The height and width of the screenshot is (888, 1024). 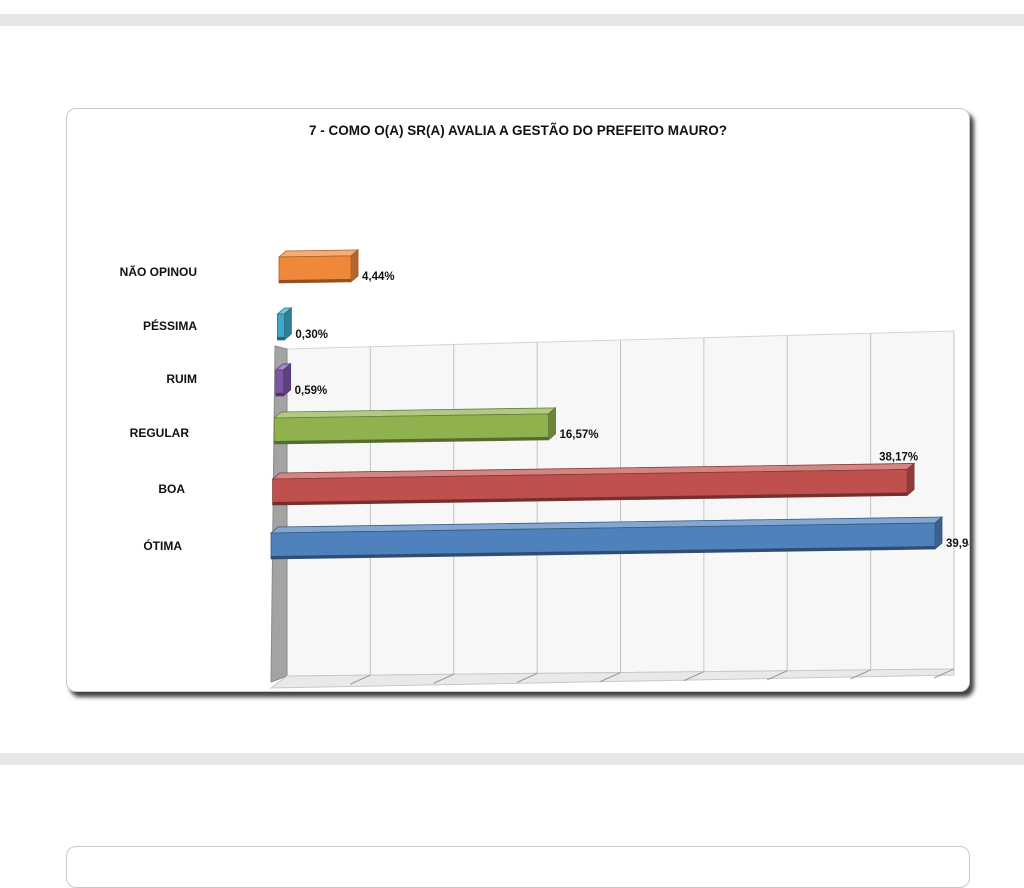 I want to click on page-divider-middle, so click(x=512, y=759).